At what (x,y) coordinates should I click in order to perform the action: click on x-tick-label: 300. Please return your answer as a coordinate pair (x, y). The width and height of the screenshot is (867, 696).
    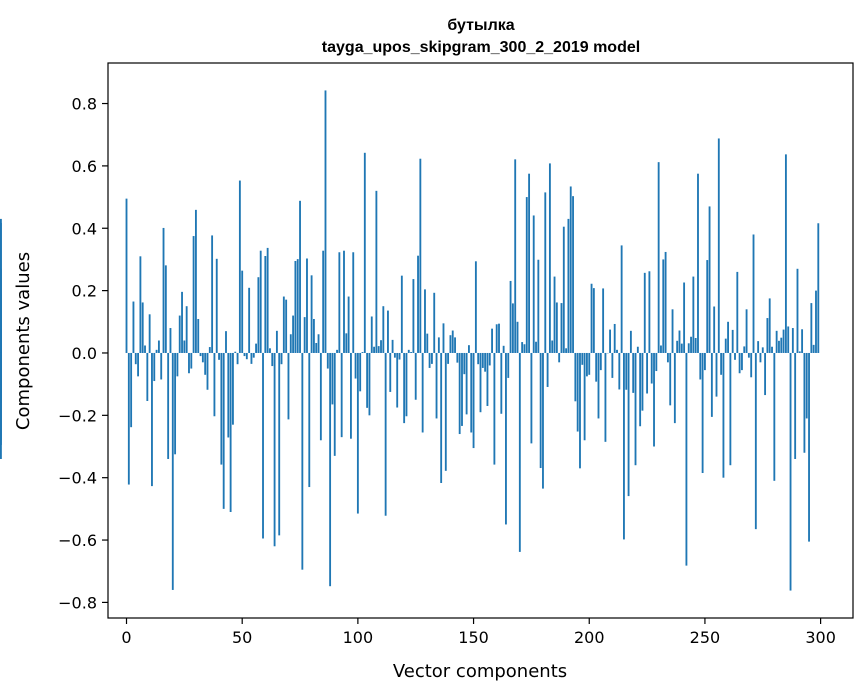
    Looking at the image, I should click on (820, 637).